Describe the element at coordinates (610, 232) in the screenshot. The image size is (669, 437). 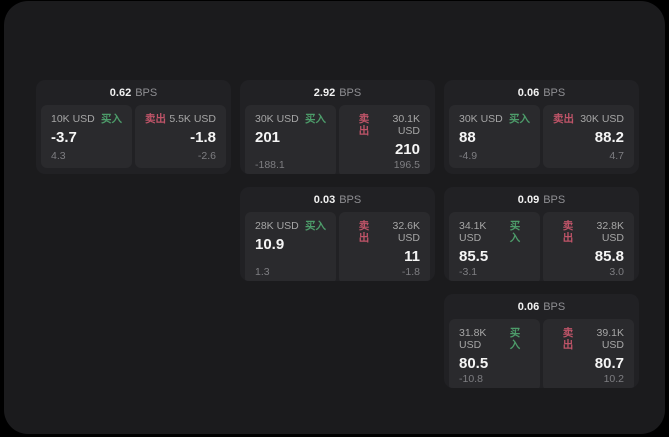
I see `sell-amount: 32.8K USD` at that location.